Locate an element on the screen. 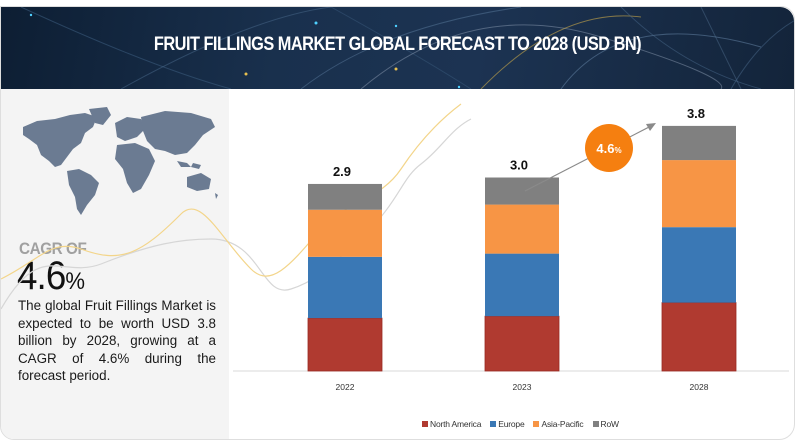  bar-segment-europe-2022 is located at coordinates (345, 287).